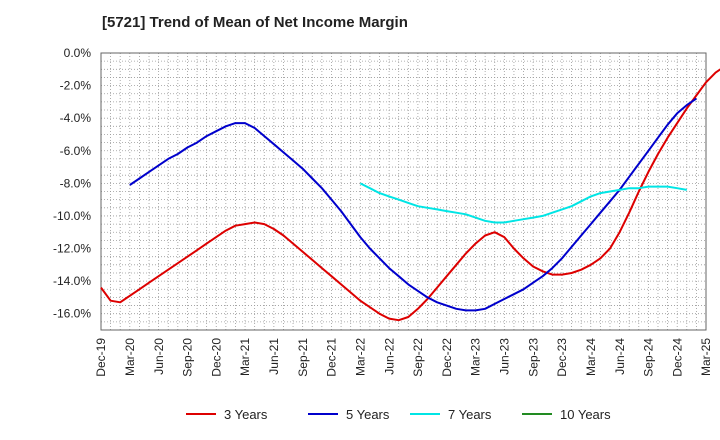 The height and width of the screenshot is (440, 720). Describe the element at coordinates (303, 357) in the screenshot. I see `x-tick-label: Sep-21` at that location.